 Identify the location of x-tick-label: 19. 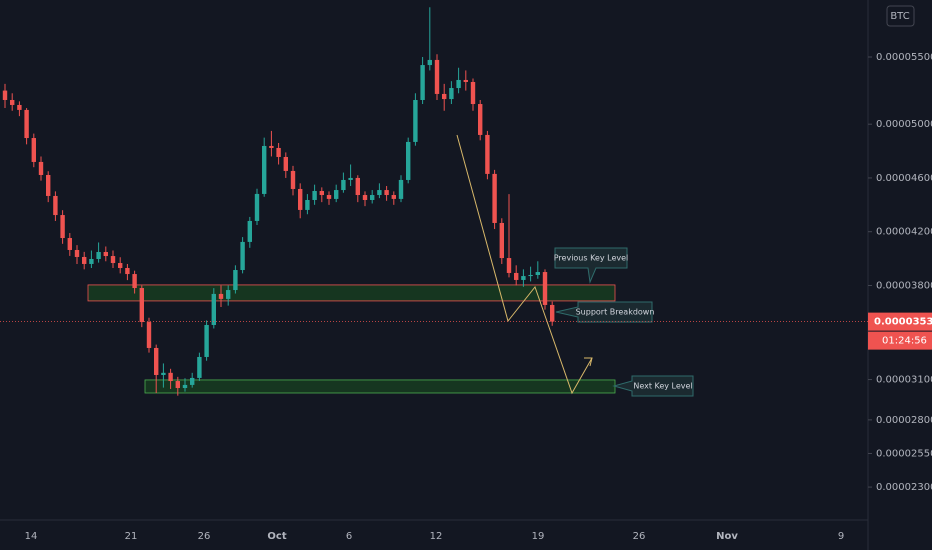
(538, 536).